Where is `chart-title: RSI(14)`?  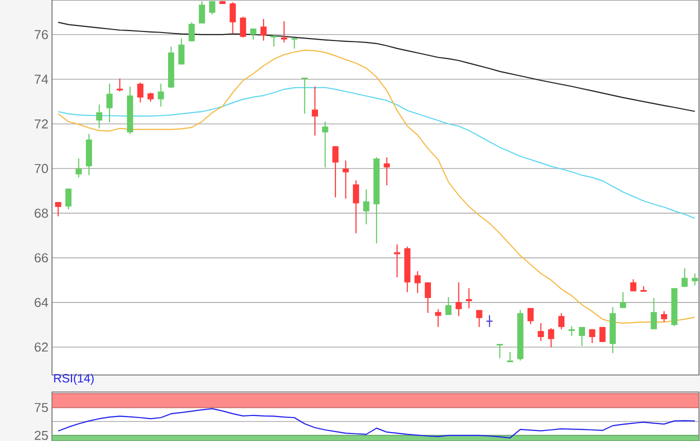
chart-title: RSI(14) is located at coordinates (74, 379).